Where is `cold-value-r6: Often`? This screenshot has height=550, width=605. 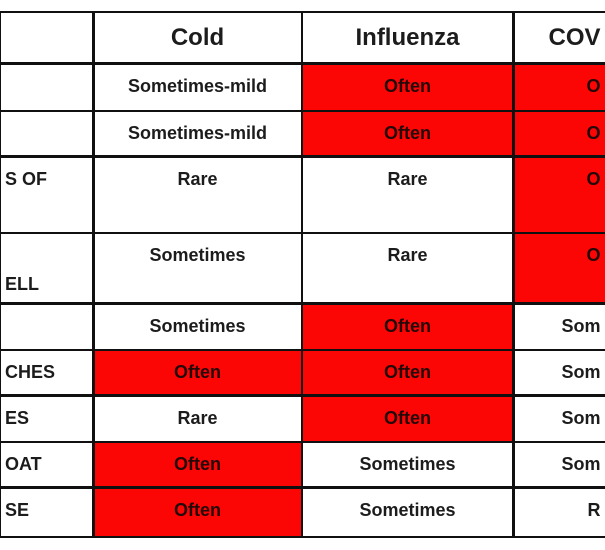 cold-value-r6: Often is located at coordinates (197, 372).